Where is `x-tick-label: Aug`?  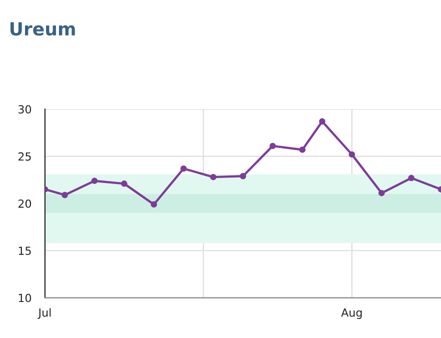 x-tick-label: Aug is located at coordinates (351, 313).